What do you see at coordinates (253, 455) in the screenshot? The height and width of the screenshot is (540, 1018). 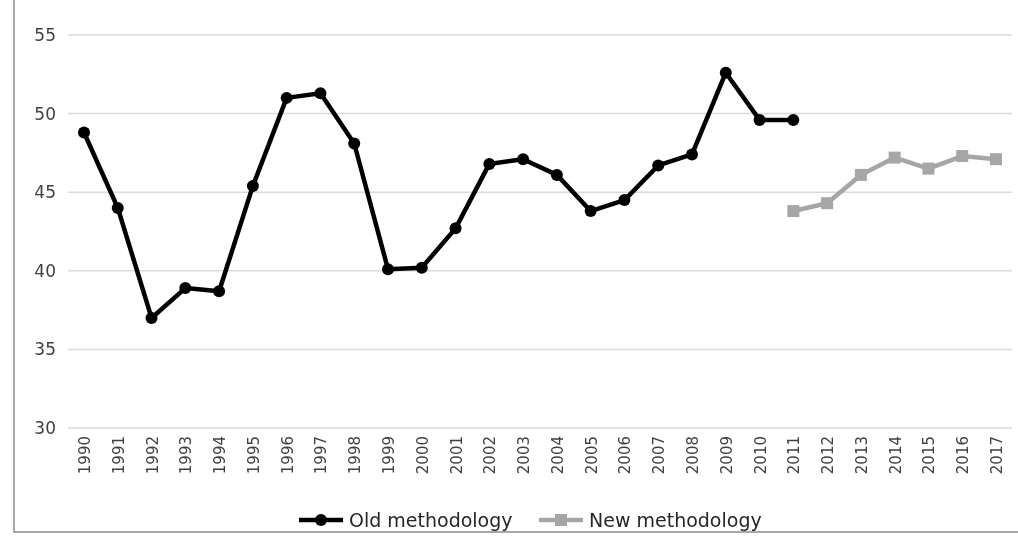 I see `x-tick-label: 1995` at bounding box center [253, 455].